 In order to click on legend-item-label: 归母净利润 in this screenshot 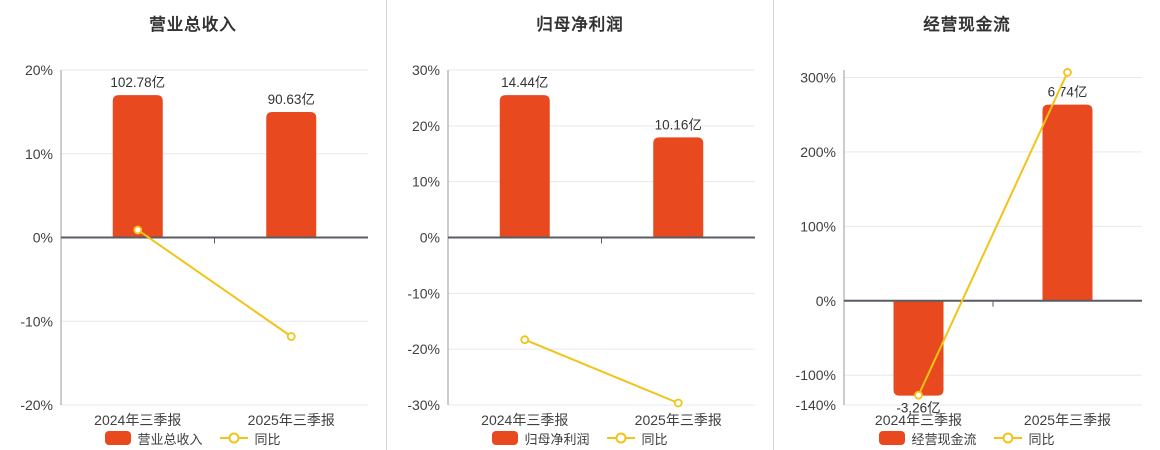, I will do `click(557, 439)`.